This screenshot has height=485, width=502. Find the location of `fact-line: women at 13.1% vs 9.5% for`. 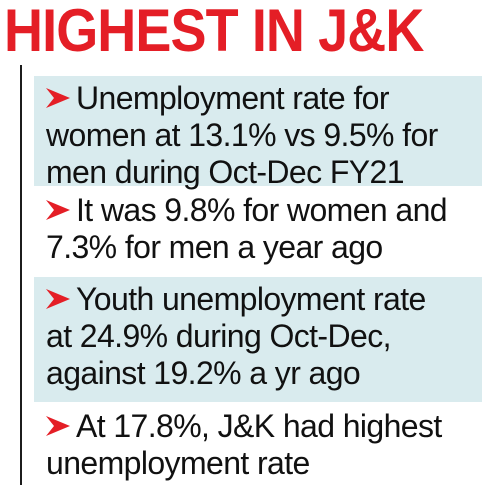

fact-line: women at 13.1% vs 9.5% for is located at coordinates (242, 135).